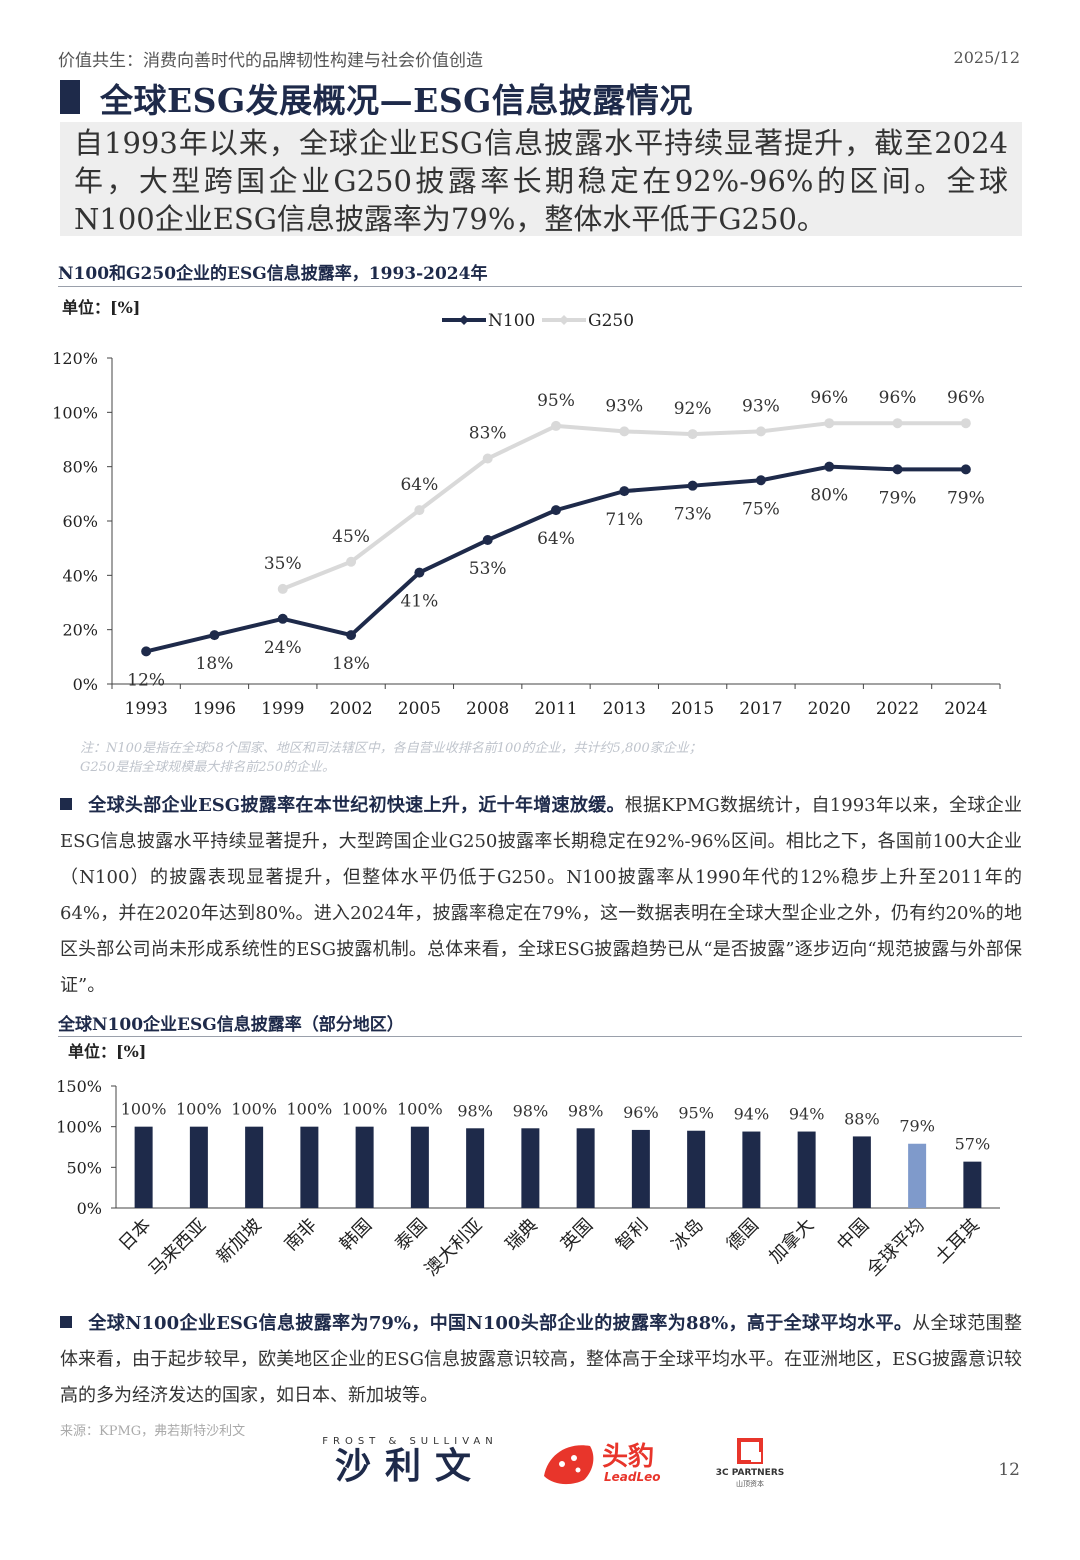 This screenshot has height=1560, width=1080. I want to click on bullet-square-icon, so click(66, 1322).